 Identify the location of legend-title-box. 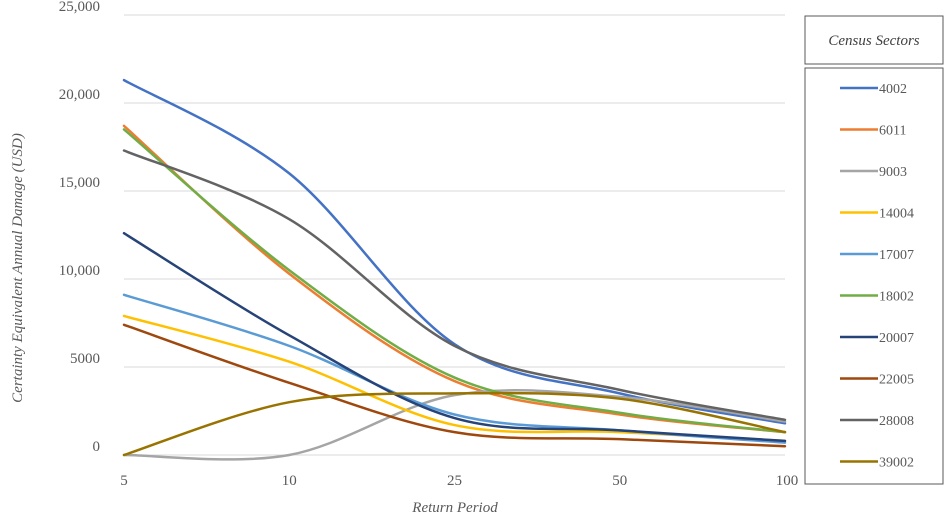
(874, 40).